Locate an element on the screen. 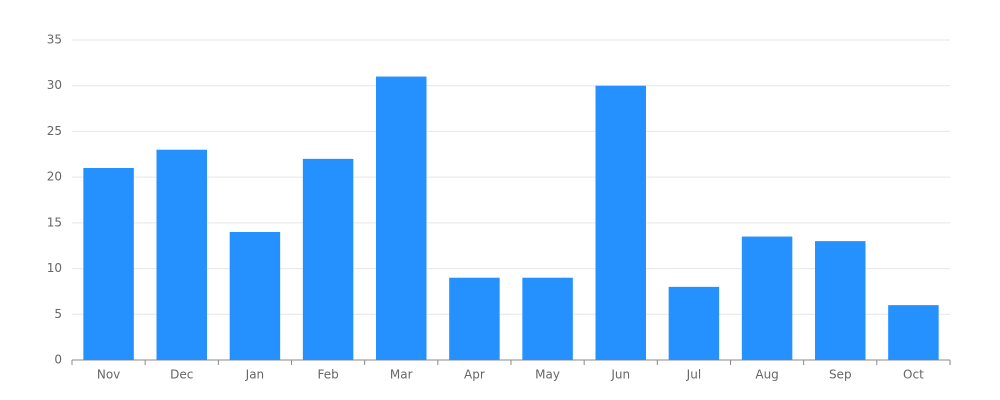 The image size is (1000, 400). x-tick-label: Sep is located at coordinates (840, 375).